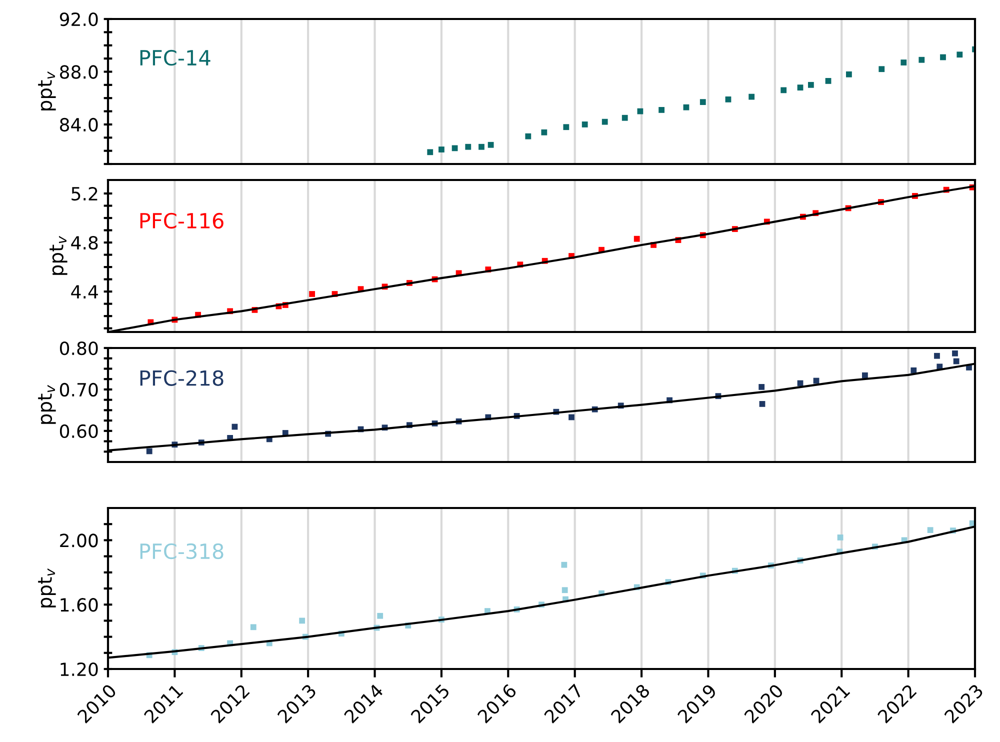 The width and height of the screenshot is (1000, 742). What do you see at coordinates (79, 605) in the screenshot?
I see `y-tick-label: 1.60` at bounding box center [79, 605].